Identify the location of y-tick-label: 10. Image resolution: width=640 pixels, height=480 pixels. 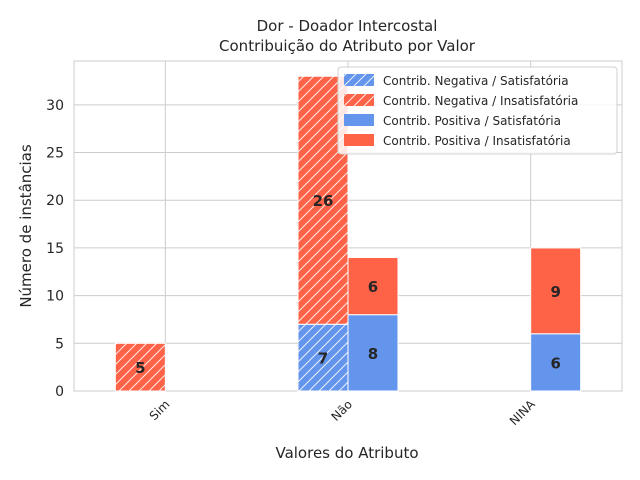
(55, 297).